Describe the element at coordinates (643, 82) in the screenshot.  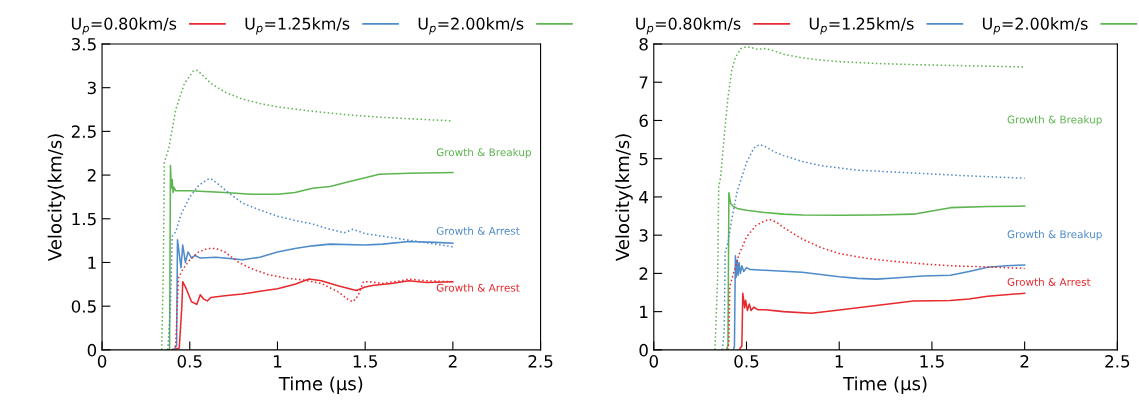
I see `y-tick-label: 7` at that location.